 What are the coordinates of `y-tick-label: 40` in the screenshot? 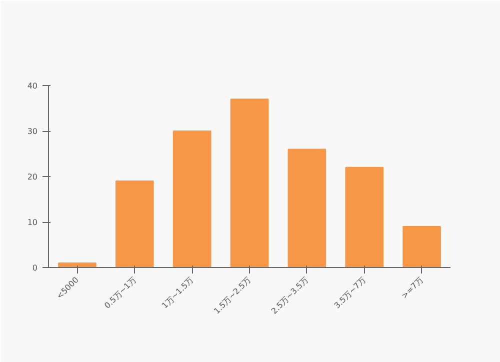 It's located at (32, 86).